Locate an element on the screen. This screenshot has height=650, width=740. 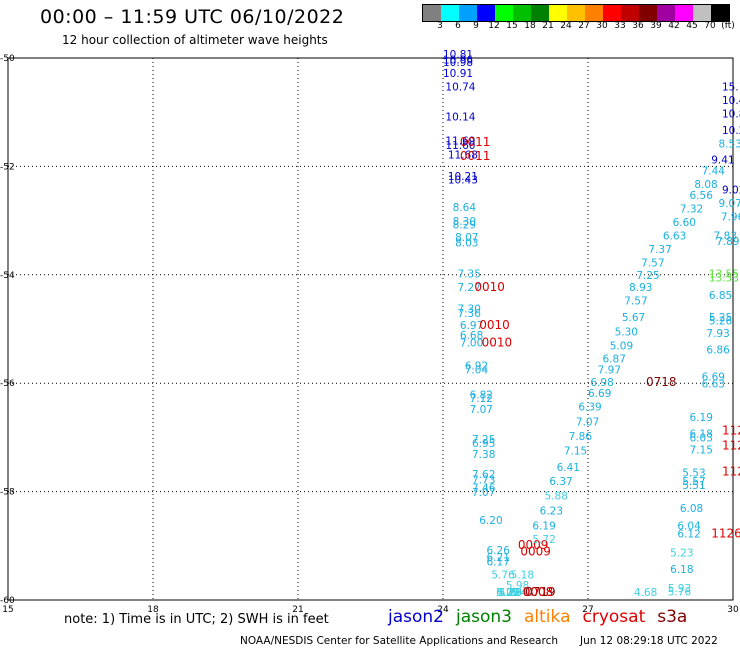
color-scale-labels: 3 6 9 12 15 18 21 24 27 30 33 36 39 42 45 70 (ft) is located at coordinates (578, 27).